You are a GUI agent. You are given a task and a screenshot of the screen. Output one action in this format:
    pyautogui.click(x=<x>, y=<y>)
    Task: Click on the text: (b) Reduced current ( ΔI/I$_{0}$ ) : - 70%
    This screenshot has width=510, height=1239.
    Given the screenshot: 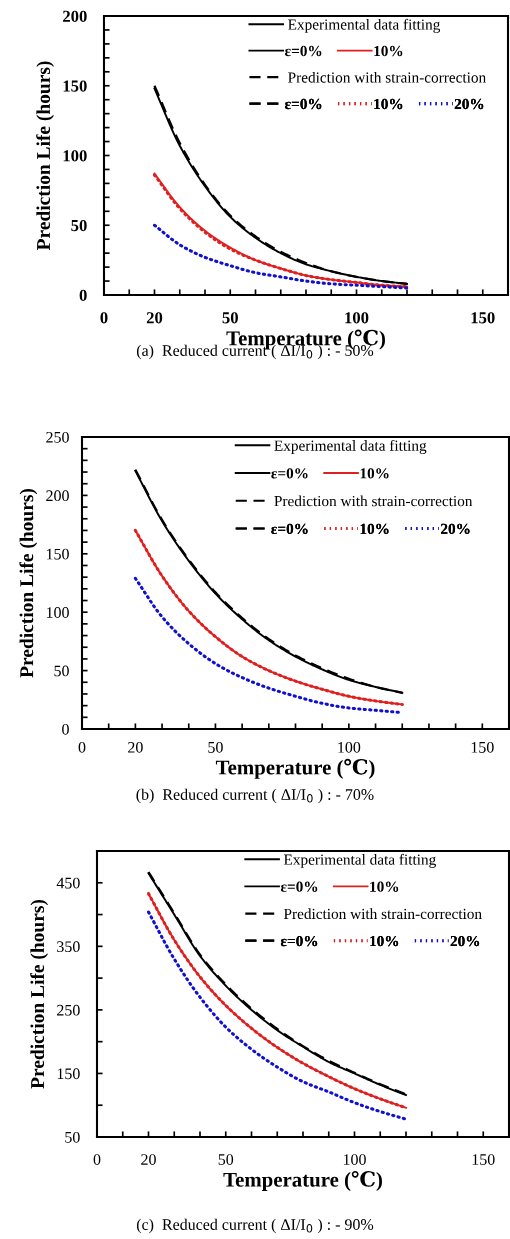 What is the action you would take?
    pyautogui.click(x=255, y=796)
    